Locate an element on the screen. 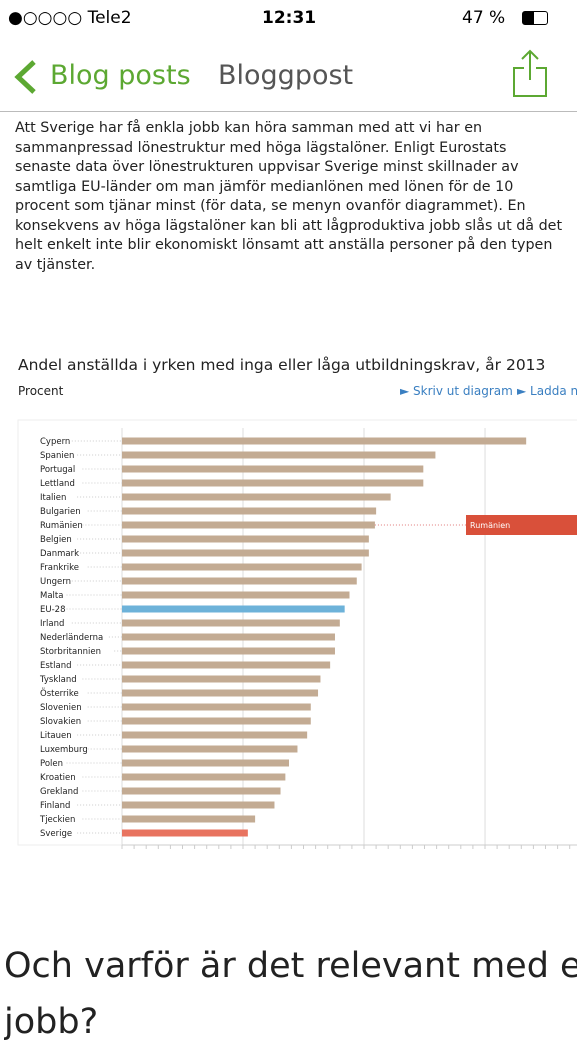 This screenshot has height=1050, width=577. back-button: Blog posts is located at coordinates (120, 75).